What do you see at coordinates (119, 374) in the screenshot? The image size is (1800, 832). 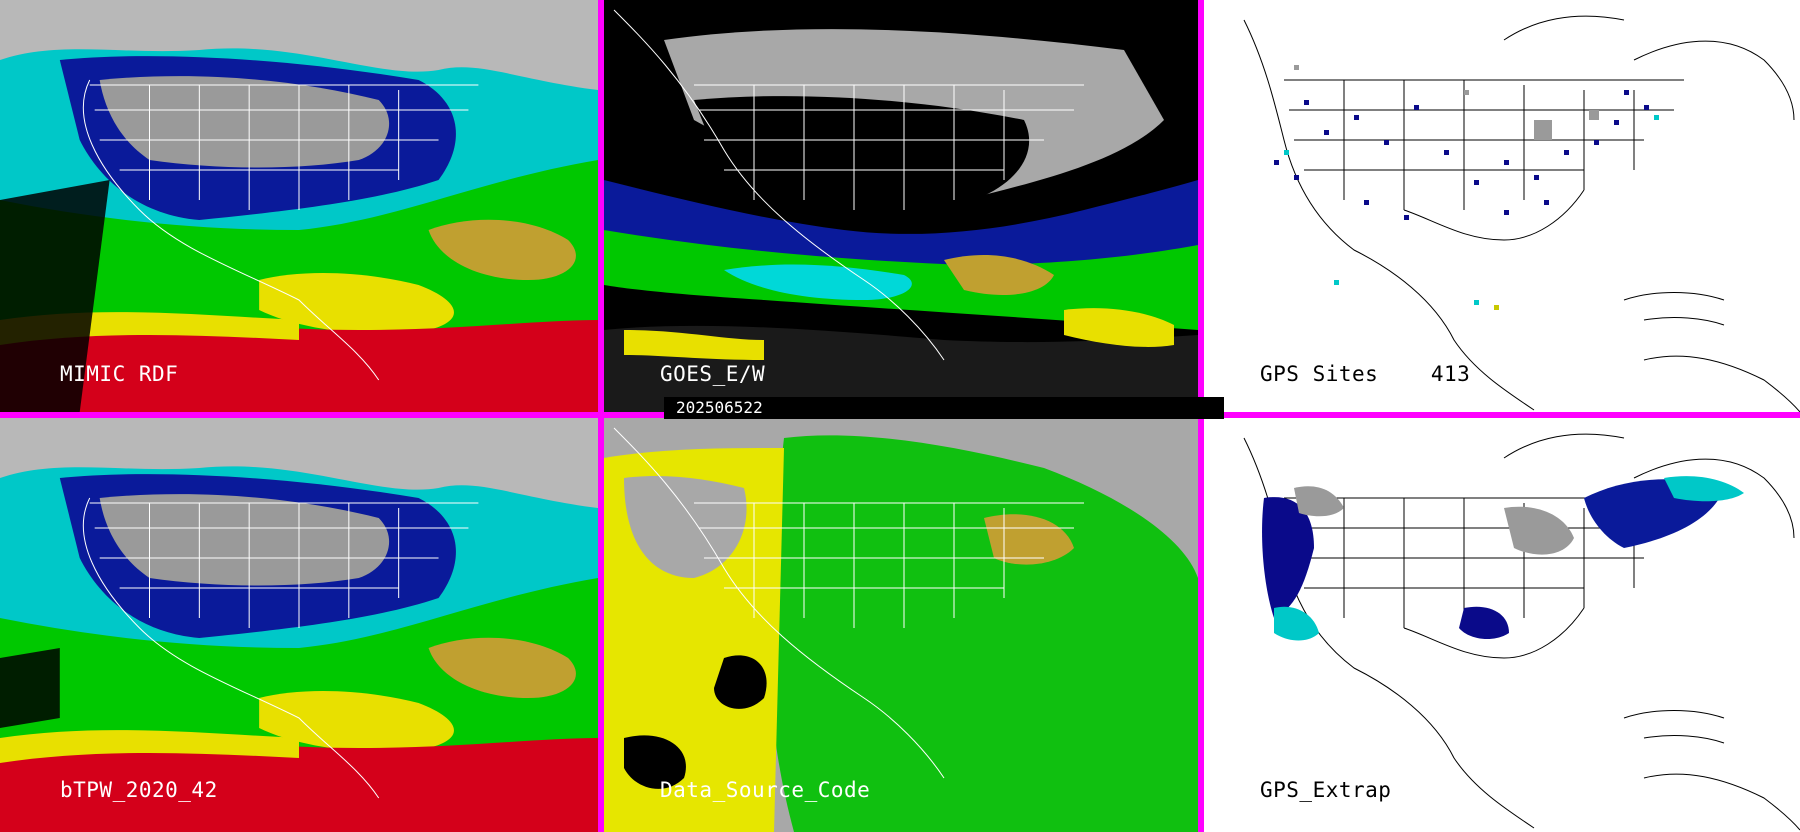 I see `panel-label: MIMIC RDF` at bounding box center [119, 374].